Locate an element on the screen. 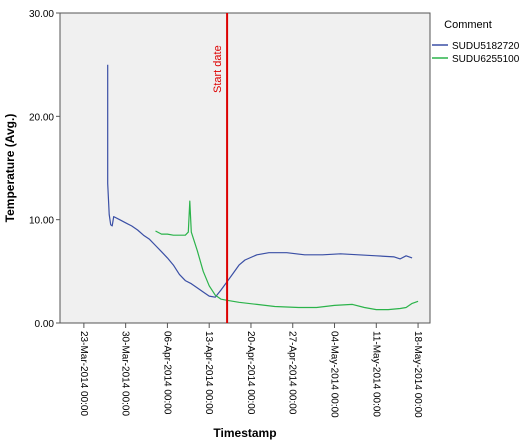 This screenshot has width=530, height=445. y-tick-label: 10.00 is located at coordinates (41, 221).